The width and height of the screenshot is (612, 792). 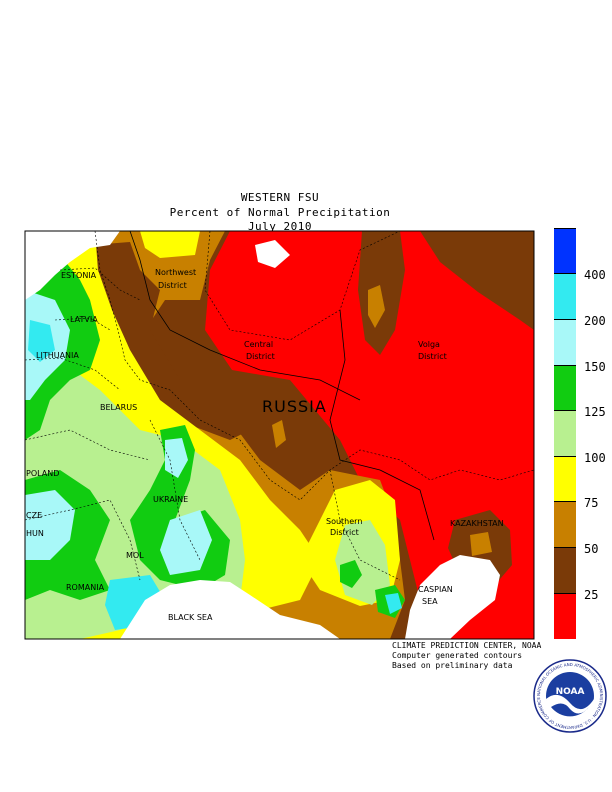 What do you see at coordinates (477, 523) in the screenshot?
I see `label-kazakhstan: KAZAKHSTAN` at bounding box center [477, 523].